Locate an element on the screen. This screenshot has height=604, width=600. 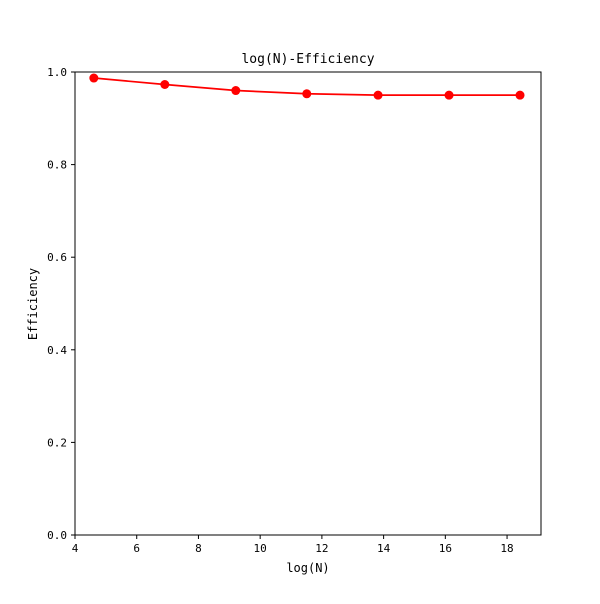
x-tick-label: 12 is located at coordinates (321, 548).